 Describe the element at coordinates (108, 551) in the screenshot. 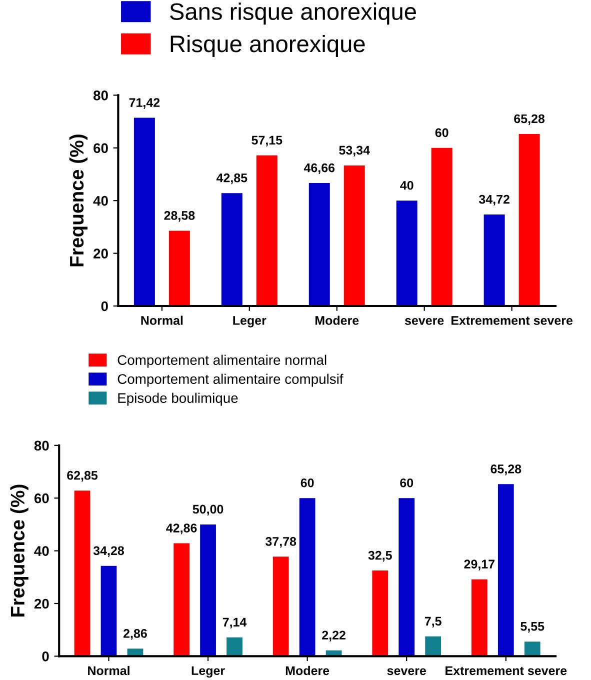

I see `data-label: 34,28` at that location.